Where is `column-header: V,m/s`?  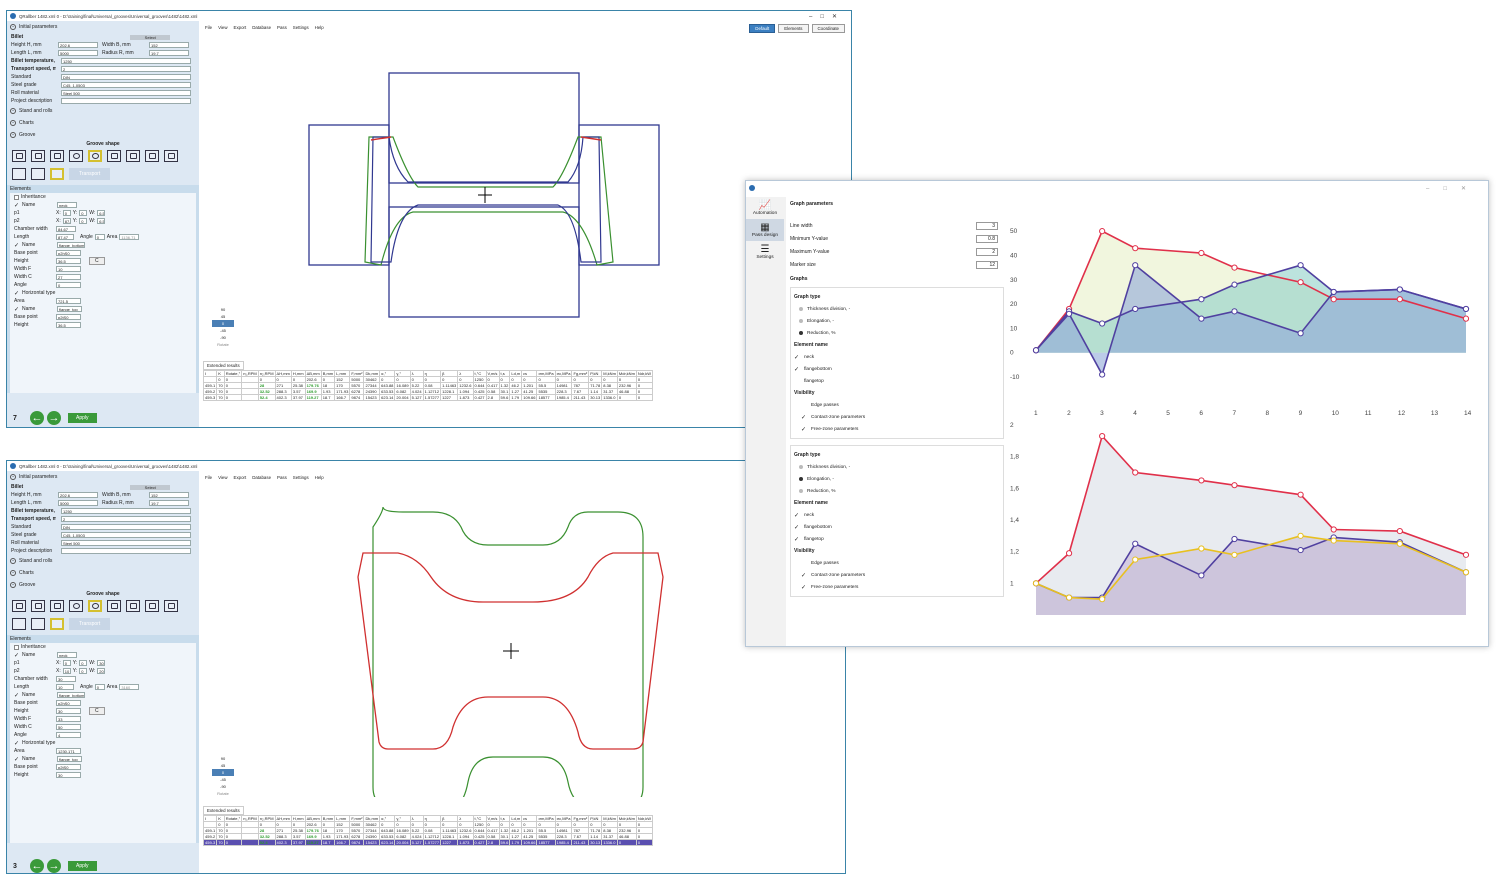
column-header: V,m/s is located at coordinates (492, 818).